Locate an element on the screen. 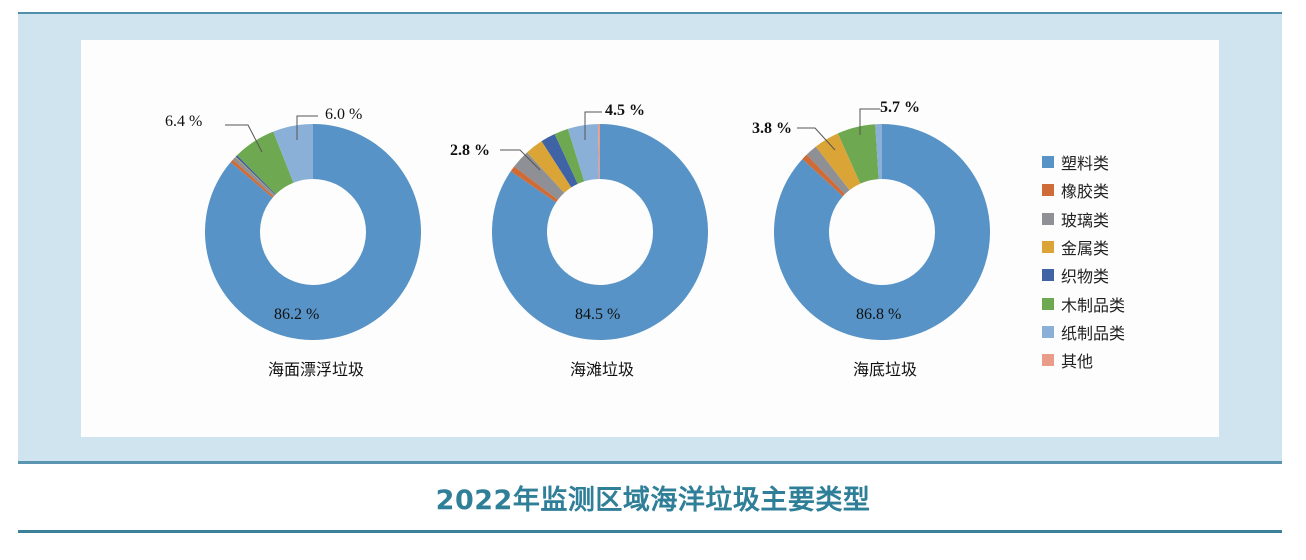 The height and width of the screenshot is (560, 1306). legend-item-paper: 纸制品类 is located at coordinates (1083, 332).